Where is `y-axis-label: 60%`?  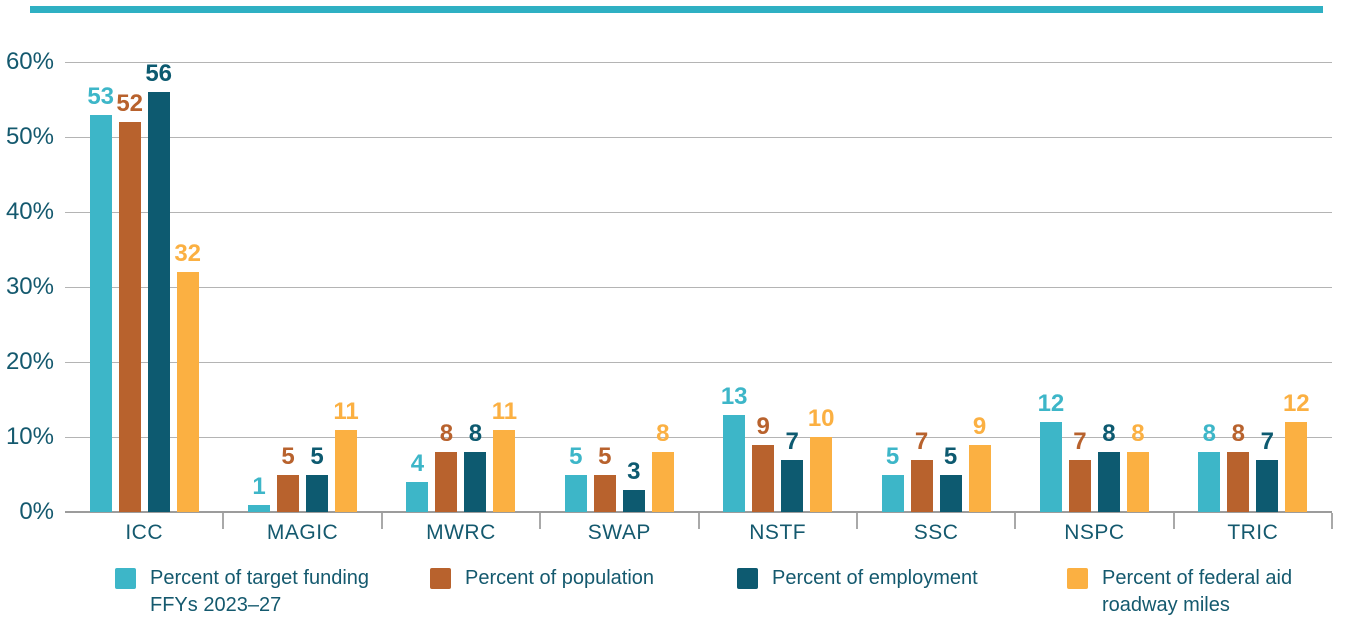 y-axis-label: 60% is located at coordinates (29, 61).